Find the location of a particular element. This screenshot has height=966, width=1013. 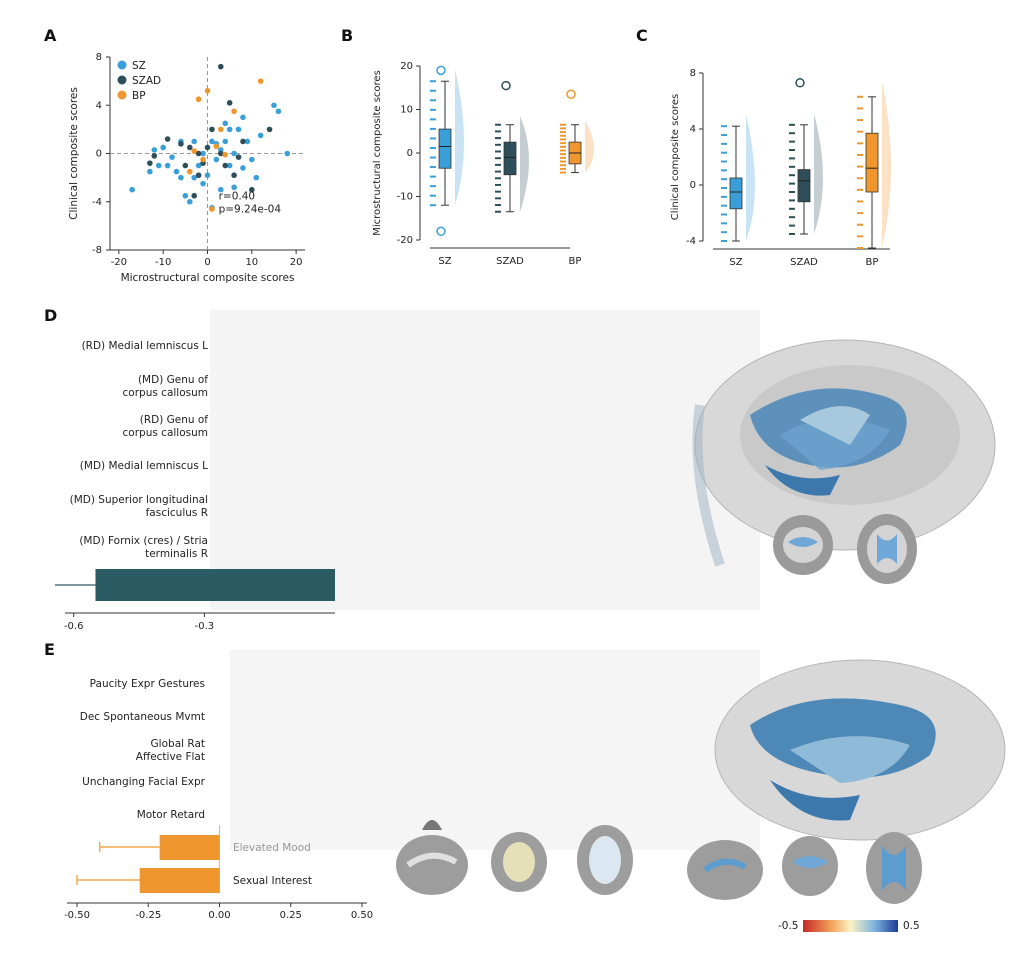

y-tick-label: 4 is located at coordinates (693, 129).